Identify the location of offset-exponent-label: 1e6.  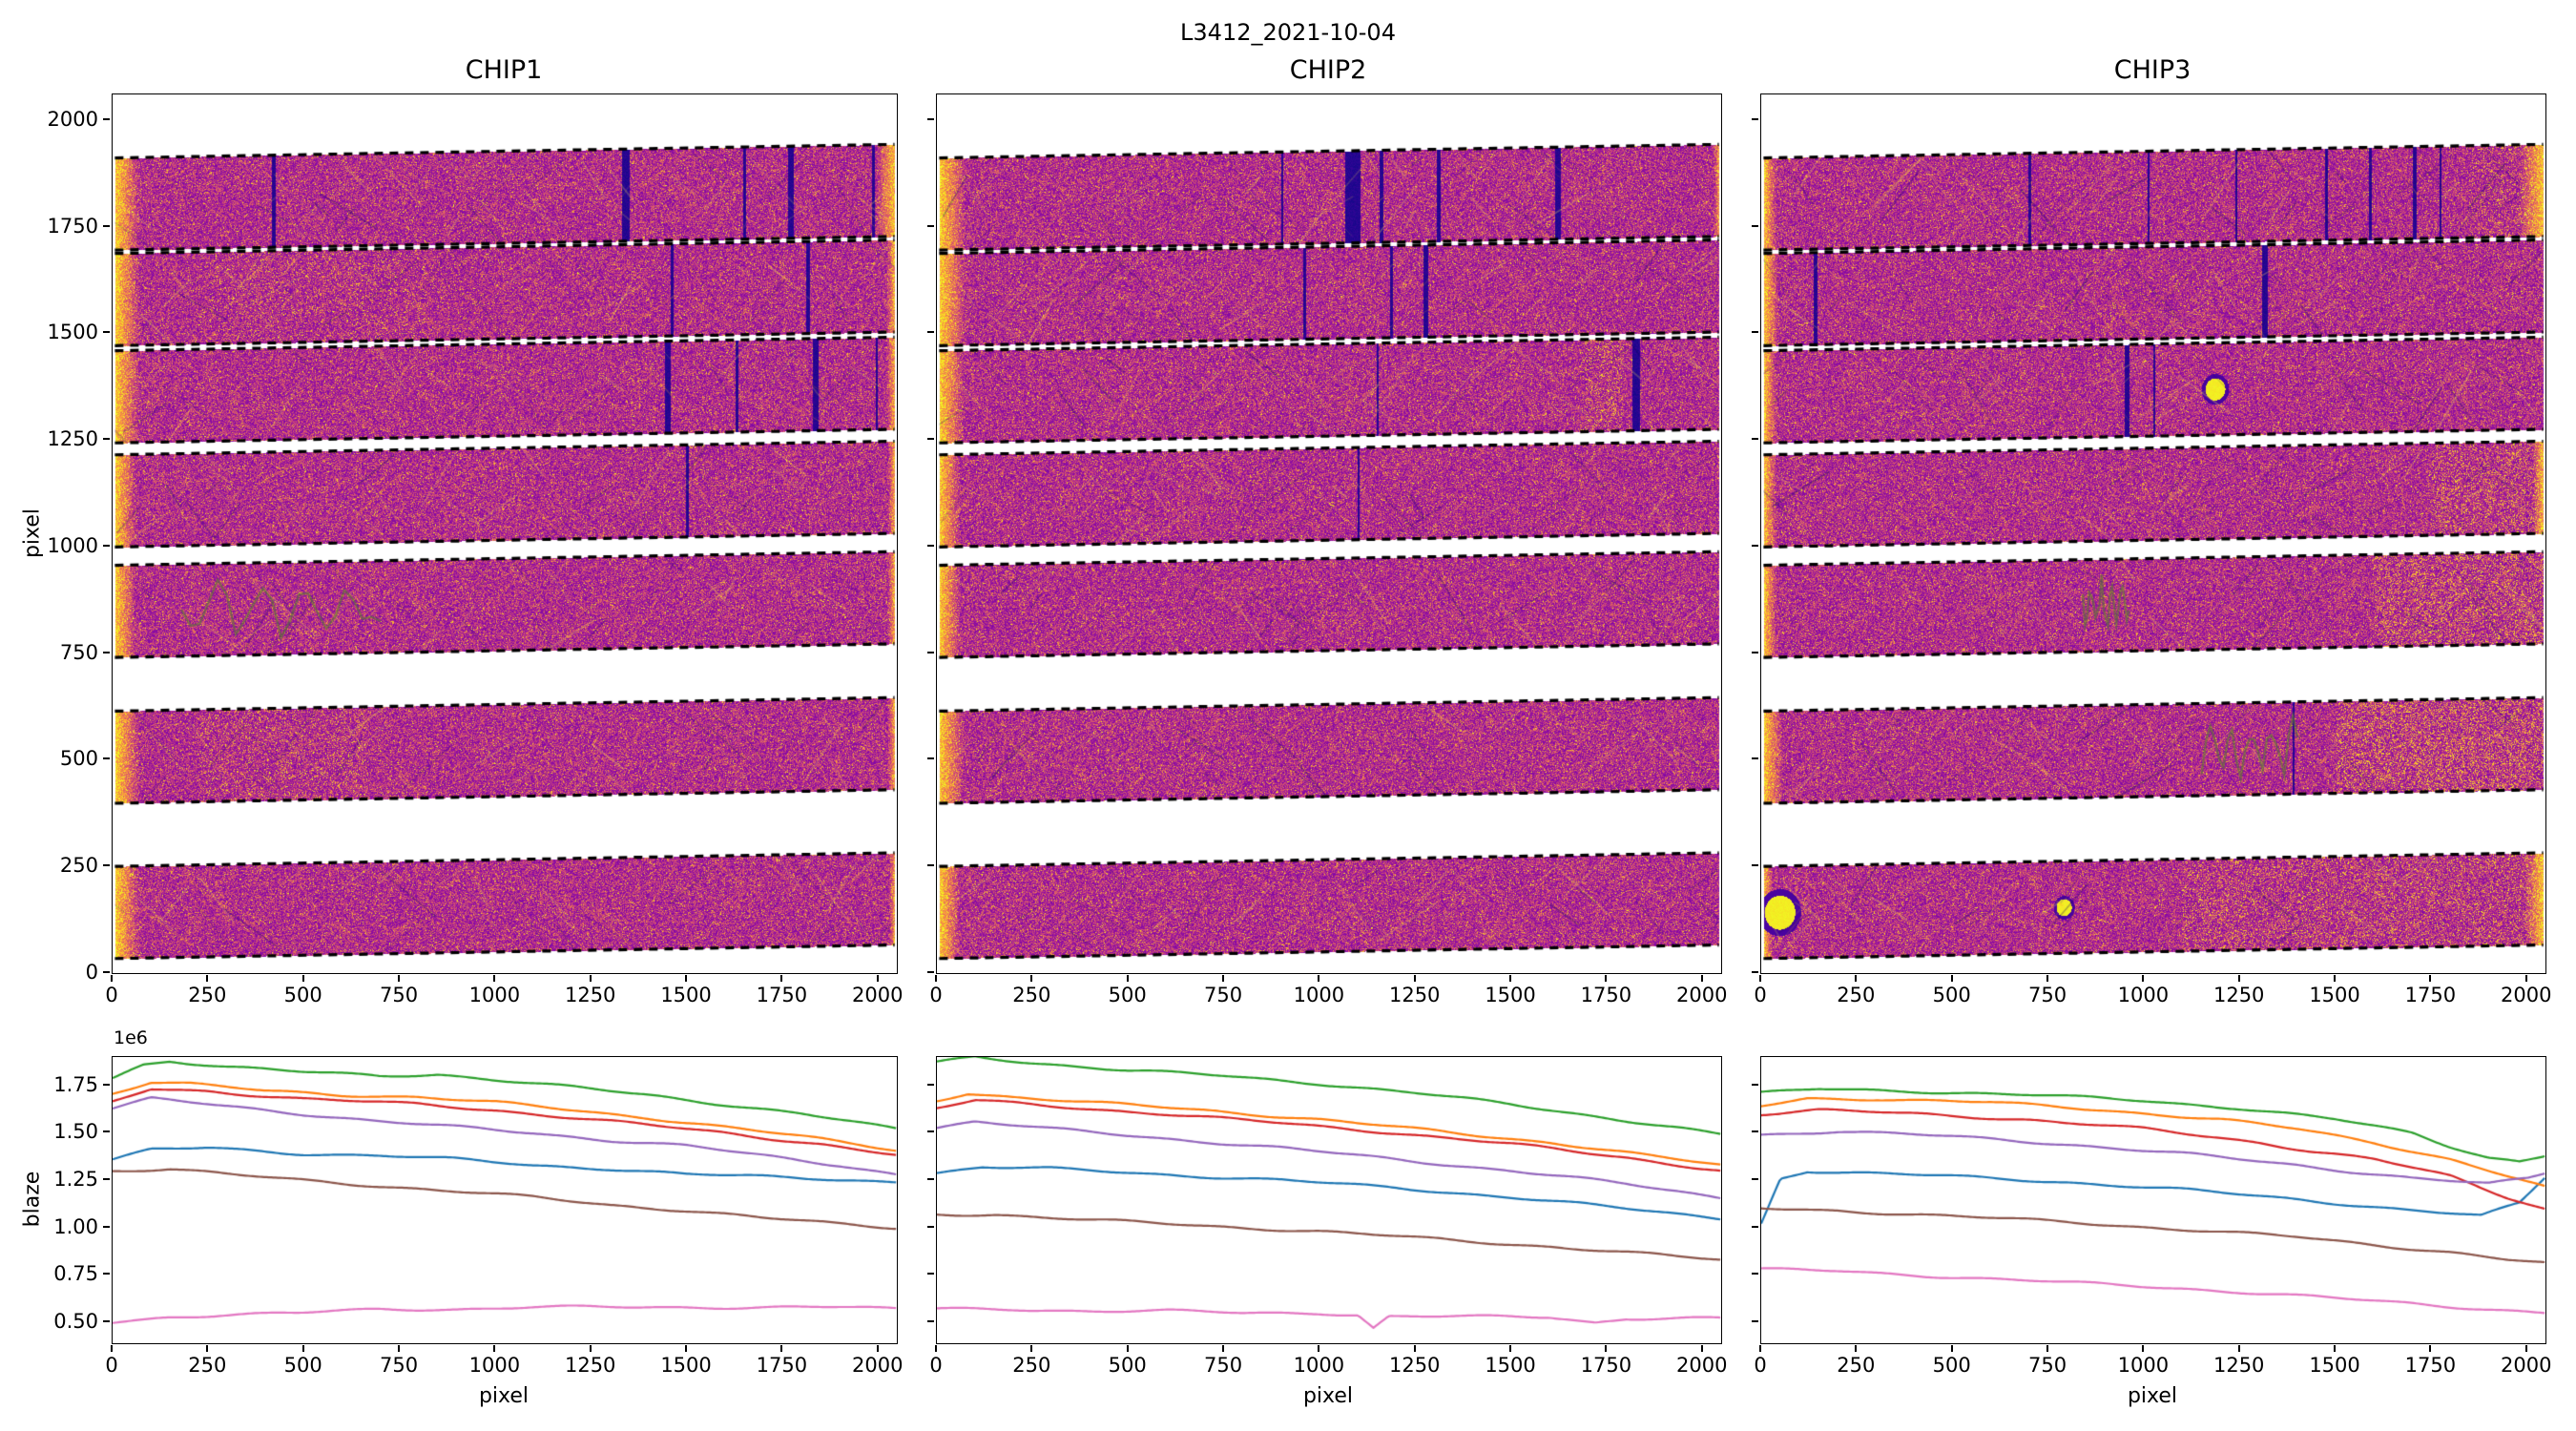
(131, 1037).